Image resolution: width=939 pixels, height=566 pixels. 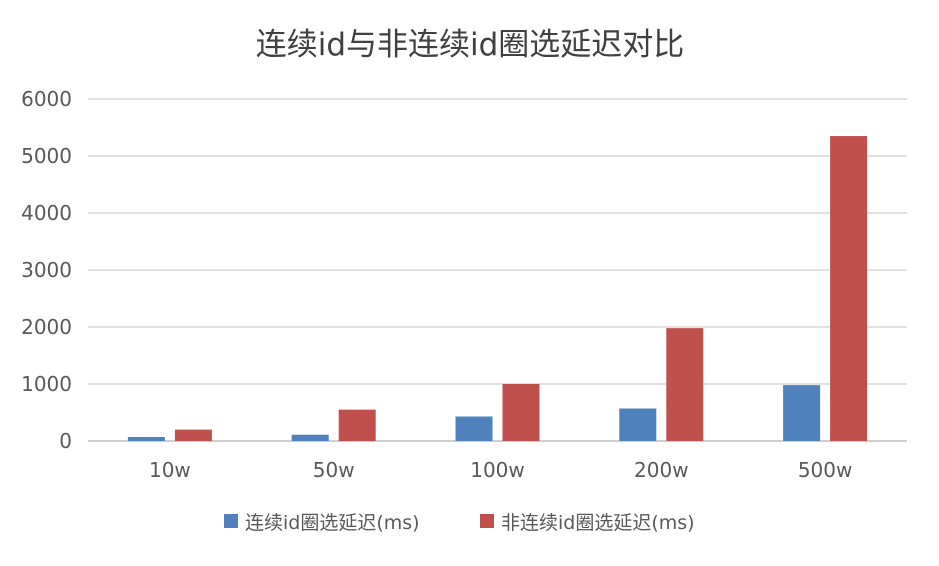 I want to click on y-tick-label: 1000, so click(x=46, y=384).